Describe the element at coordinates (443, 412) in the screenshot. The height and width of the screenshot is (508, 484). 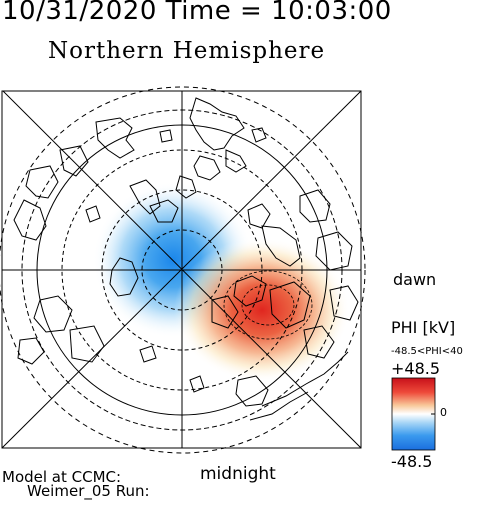
I see `legend-zero-label: 0` at that location.